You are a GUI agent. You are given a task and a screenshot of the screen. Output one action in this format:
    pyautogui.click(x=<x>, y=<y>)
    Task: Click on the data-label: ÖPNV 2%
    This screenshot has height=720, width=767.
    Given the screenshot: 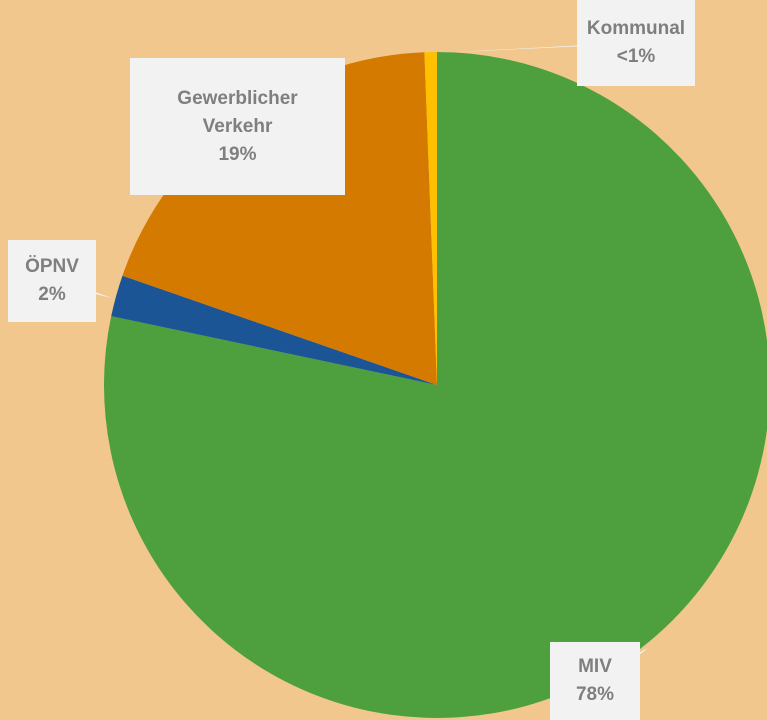 What is the action you would take?
    pyautogui.click(x=52, y=281)
    